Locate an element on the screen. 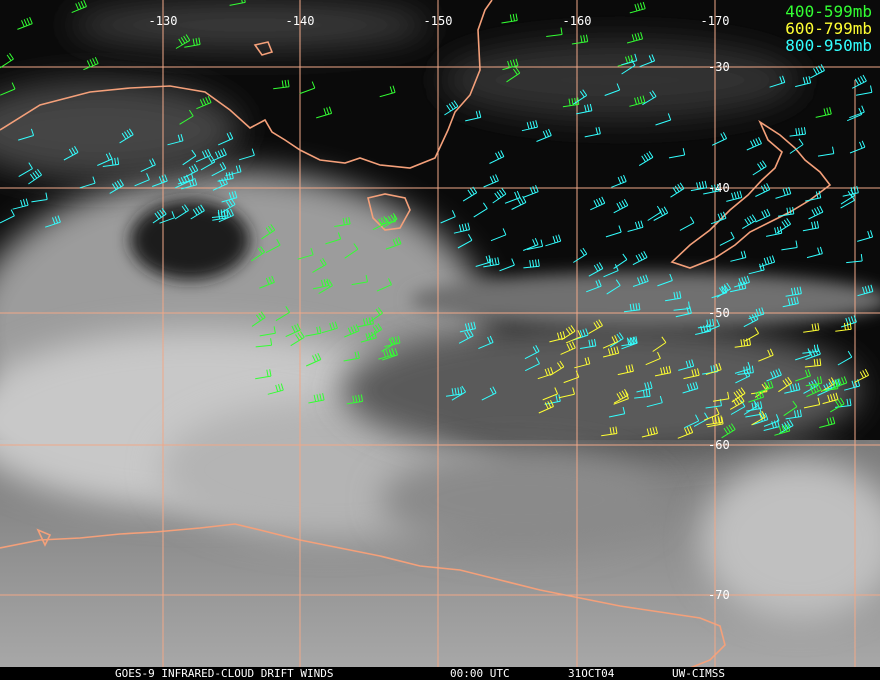  latitude-label: -30 is located at coordinates (719, 67).